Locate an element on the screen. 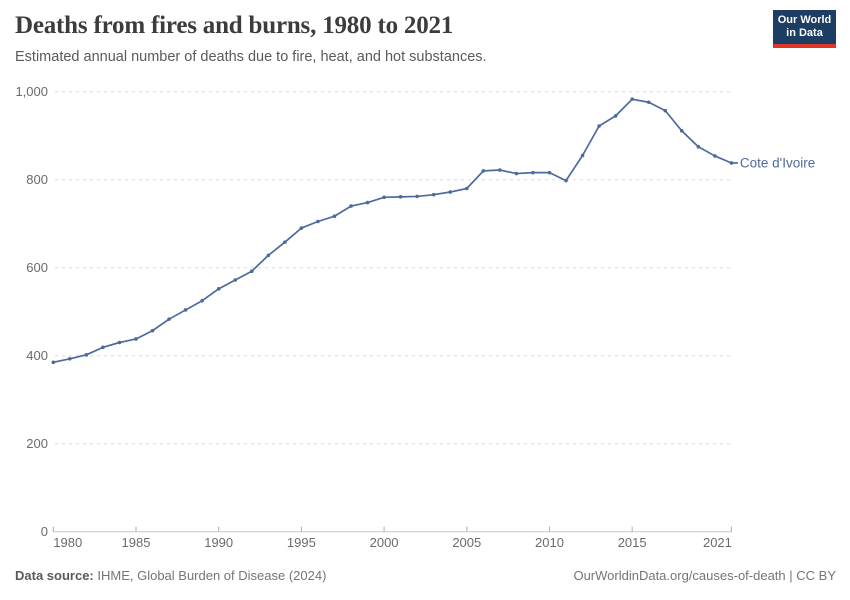 The width and height of the screenshot is (850, 600). owid-logo: Our World in Data is located at coordinates (804, 29).